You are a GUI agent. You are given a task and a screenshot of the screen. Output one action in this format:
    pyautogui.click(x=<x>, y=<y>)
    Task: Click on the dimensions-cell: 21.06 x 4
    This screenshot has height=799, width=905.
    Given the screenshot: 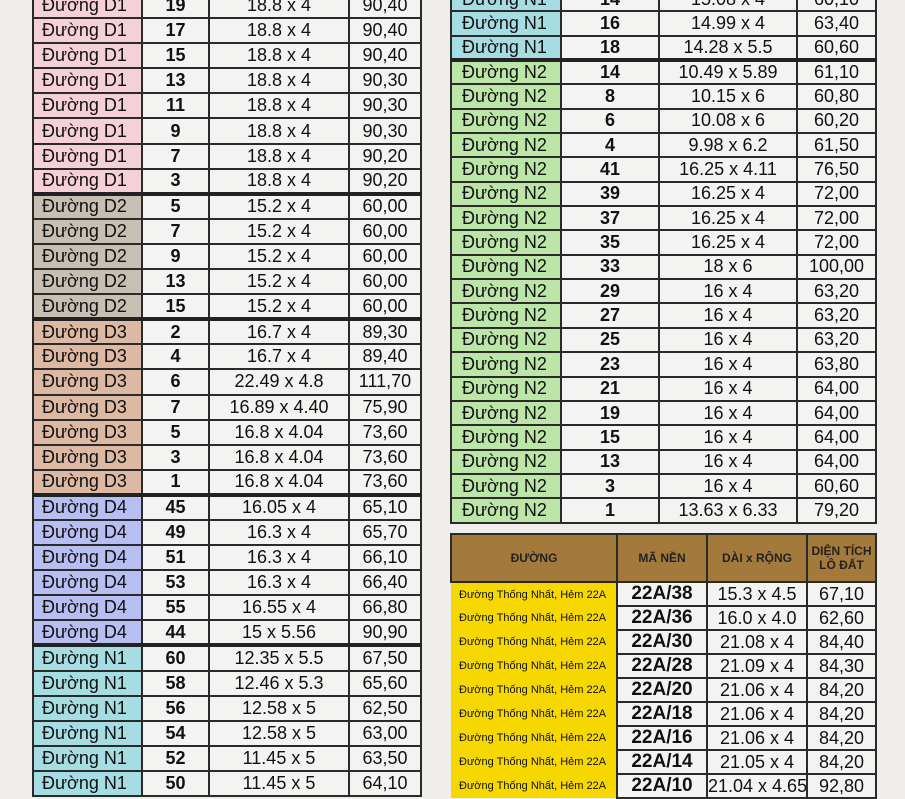 What is the action you would take?
    pyautogui.click(x=757, y=690)
    